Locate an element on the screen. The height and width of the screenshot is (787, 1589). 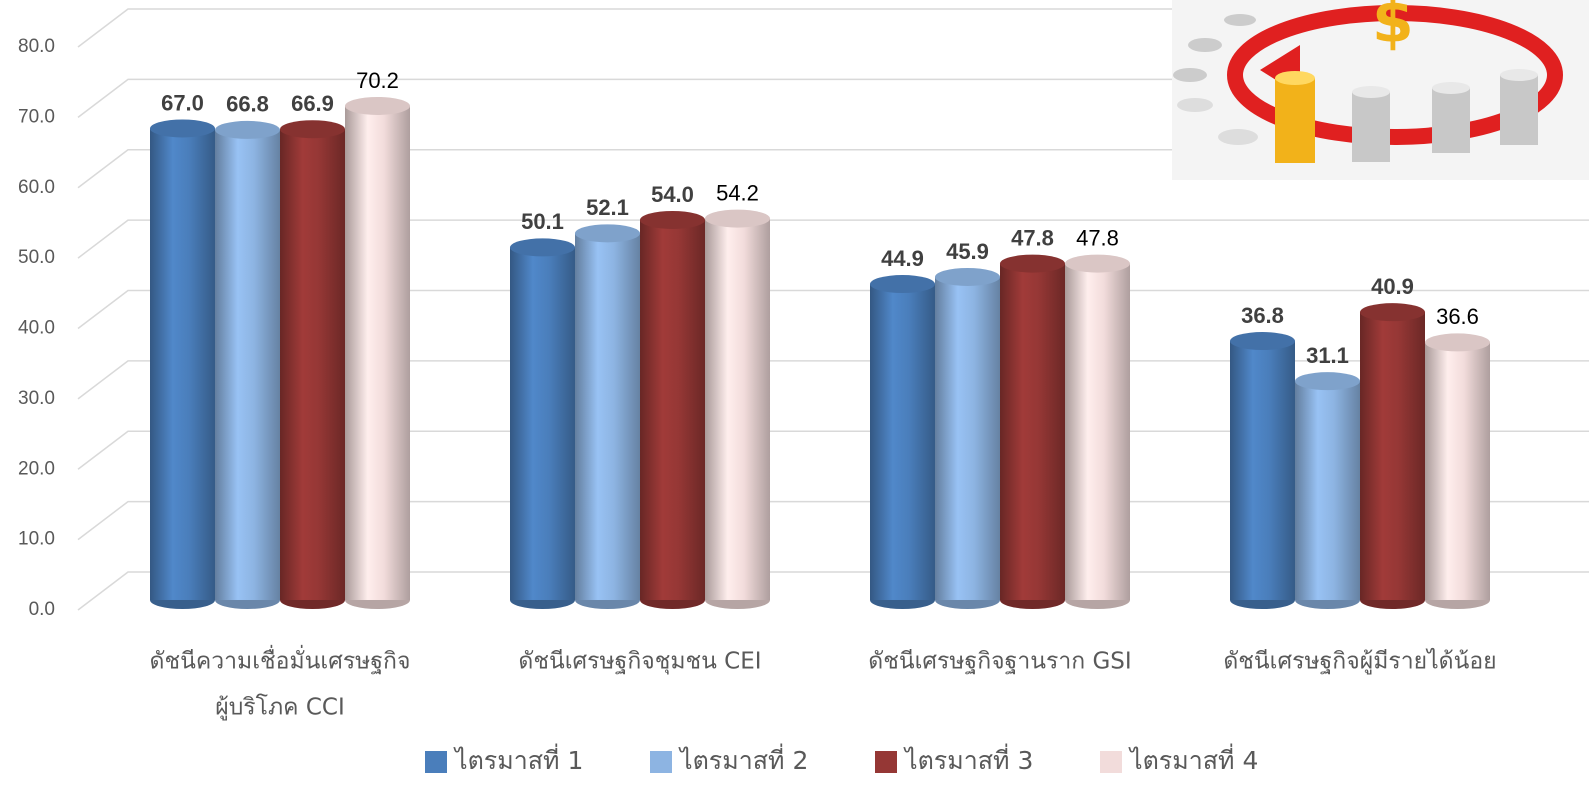
value-label: 31.1 is located at coordinates (1327, 355).